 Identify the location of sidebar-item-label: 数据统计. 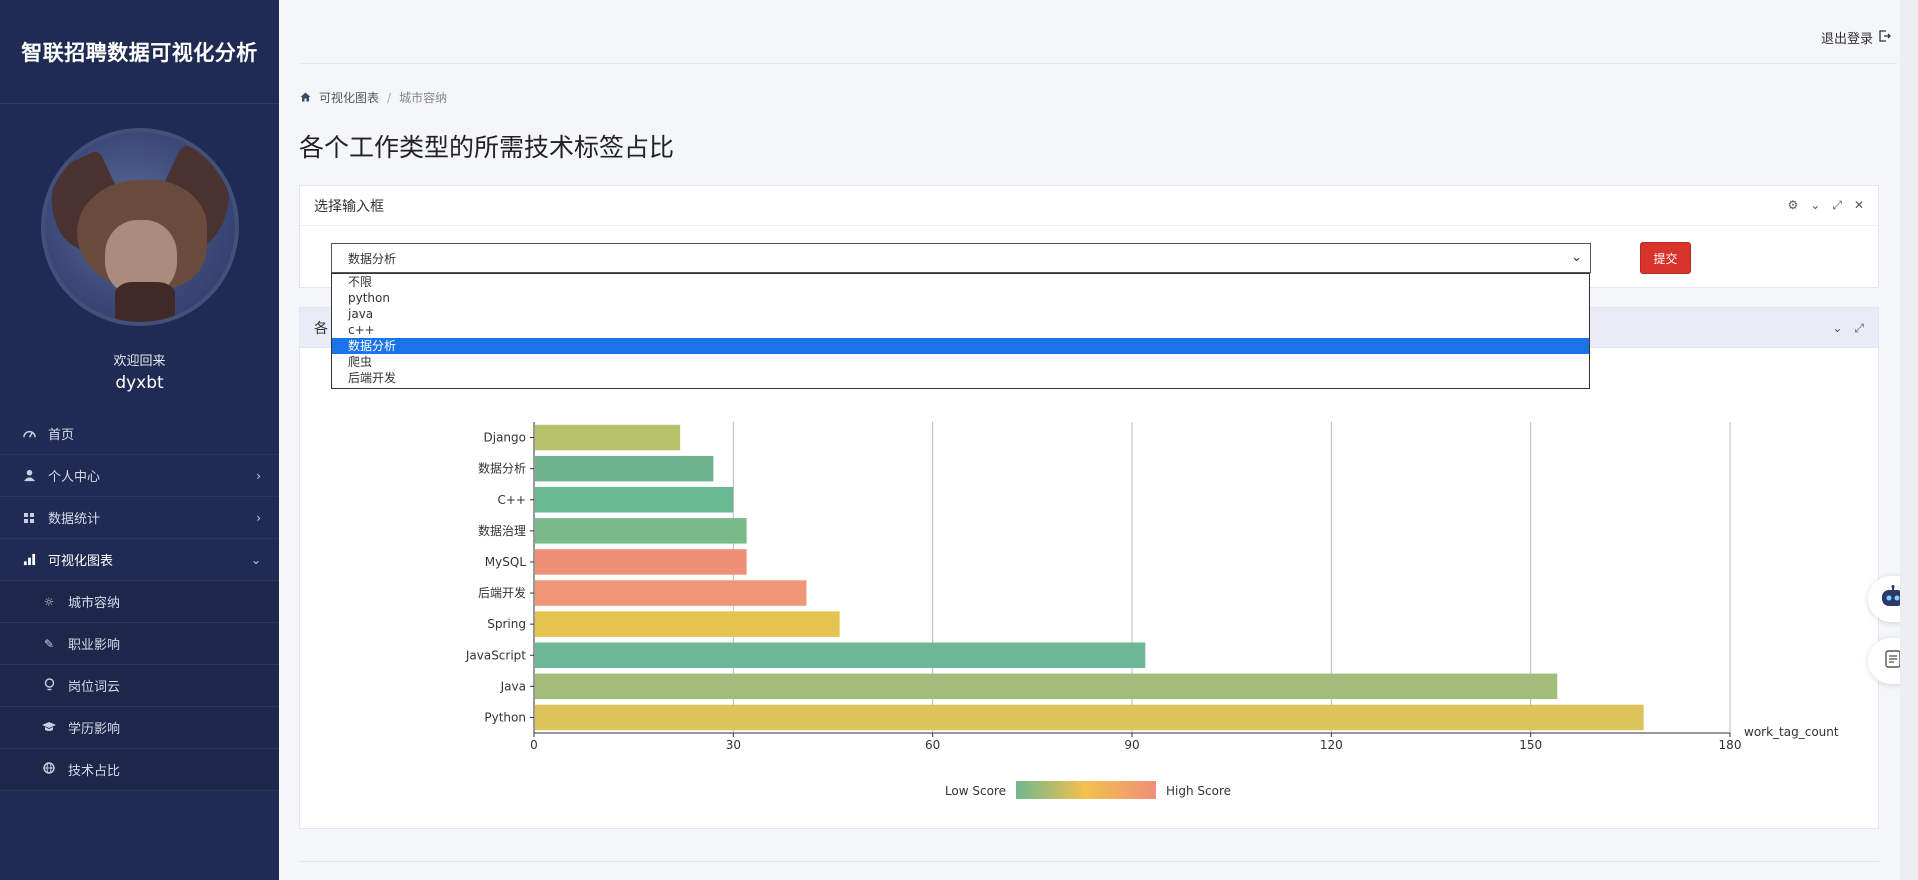
(74, 519).